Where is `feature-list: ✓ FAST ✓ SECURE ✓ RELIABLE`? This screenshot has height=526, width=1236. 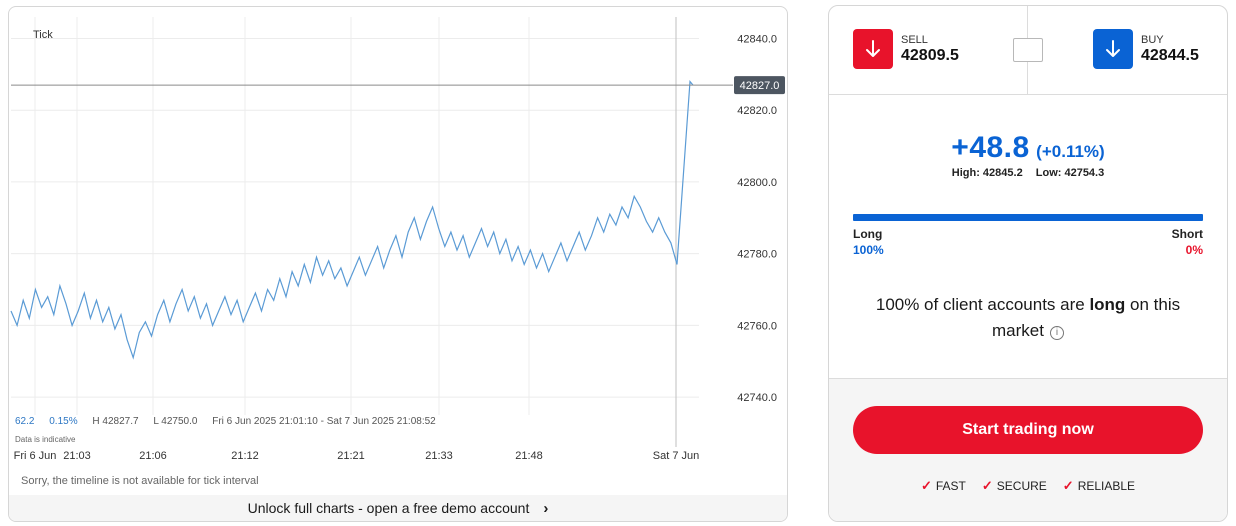 feature-list: ✓ FAST ✓ SECURE ✓ RELIABLE is located at coordinates (1028, 486).